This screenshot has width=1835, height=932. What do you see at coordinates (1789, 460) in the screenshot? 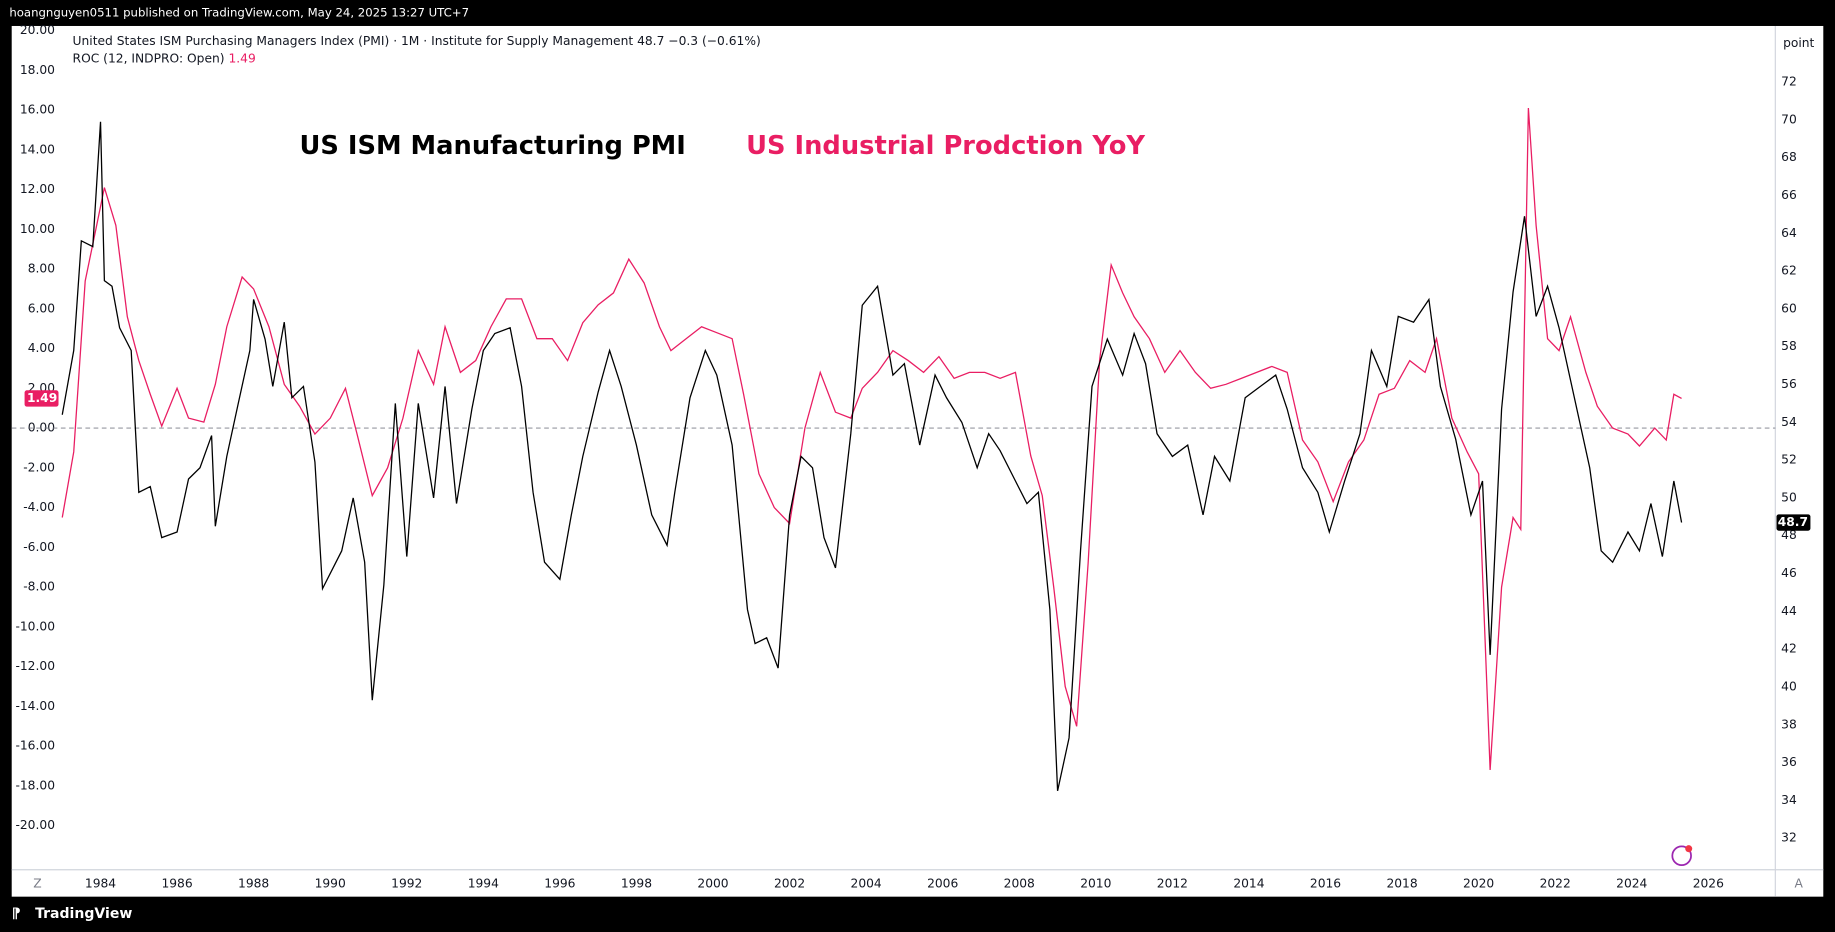
I see `y2-tick-label: 52` at bounding box center [1789, 460].